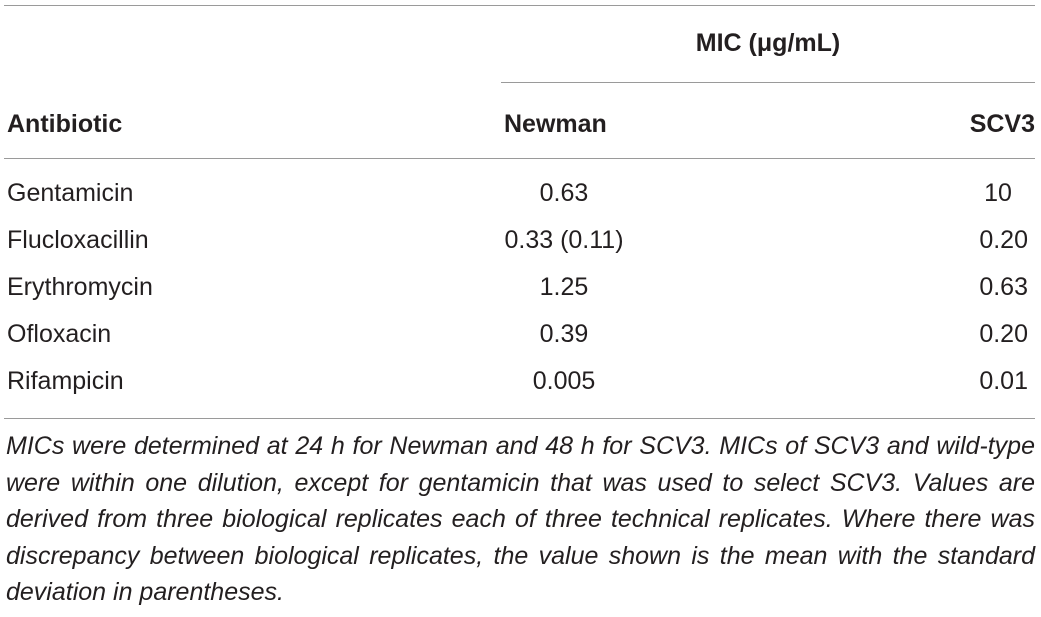  What do you see at coordinates (520, 287) in the screenshot?
I see `table-row: Erythromycin 1.25 0.63` at bounding box center [520, 287].